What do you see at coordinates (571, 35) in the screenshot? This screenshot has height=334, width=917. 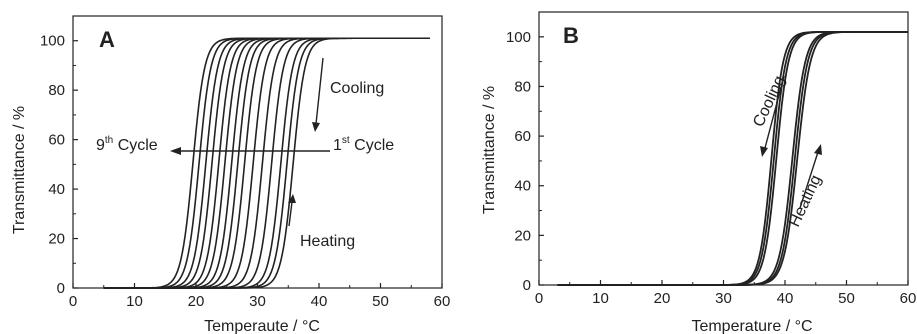 I see `panel-b-letter: B` at bounding box center [571, 35].